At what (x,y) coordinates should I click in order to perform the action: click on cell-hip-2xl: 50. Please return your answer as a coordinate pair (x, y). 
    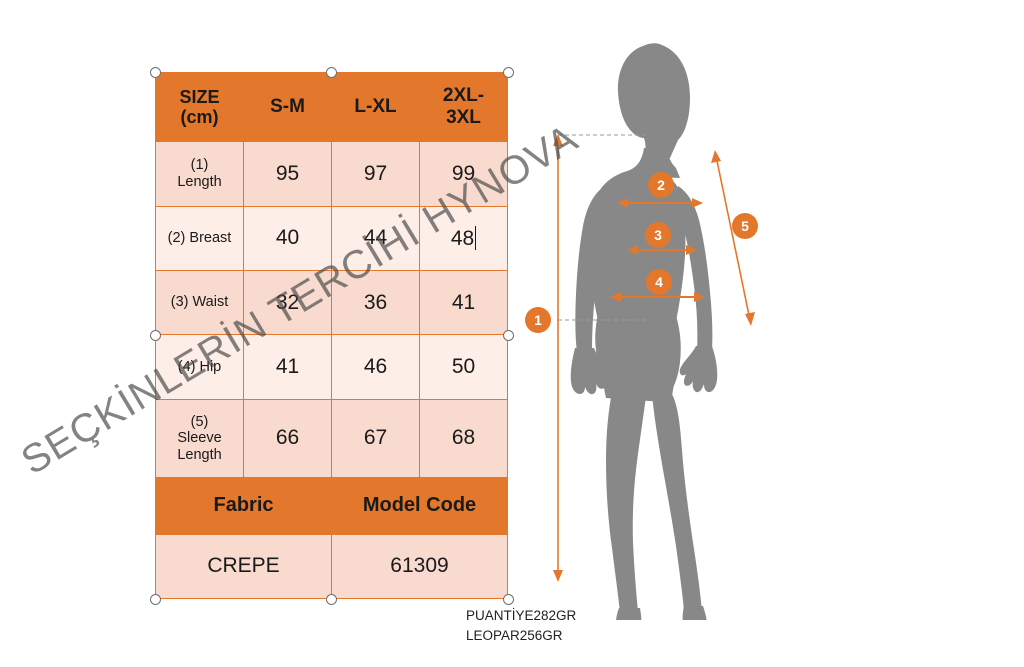
    Looking at the image, I should click on (463, 367).